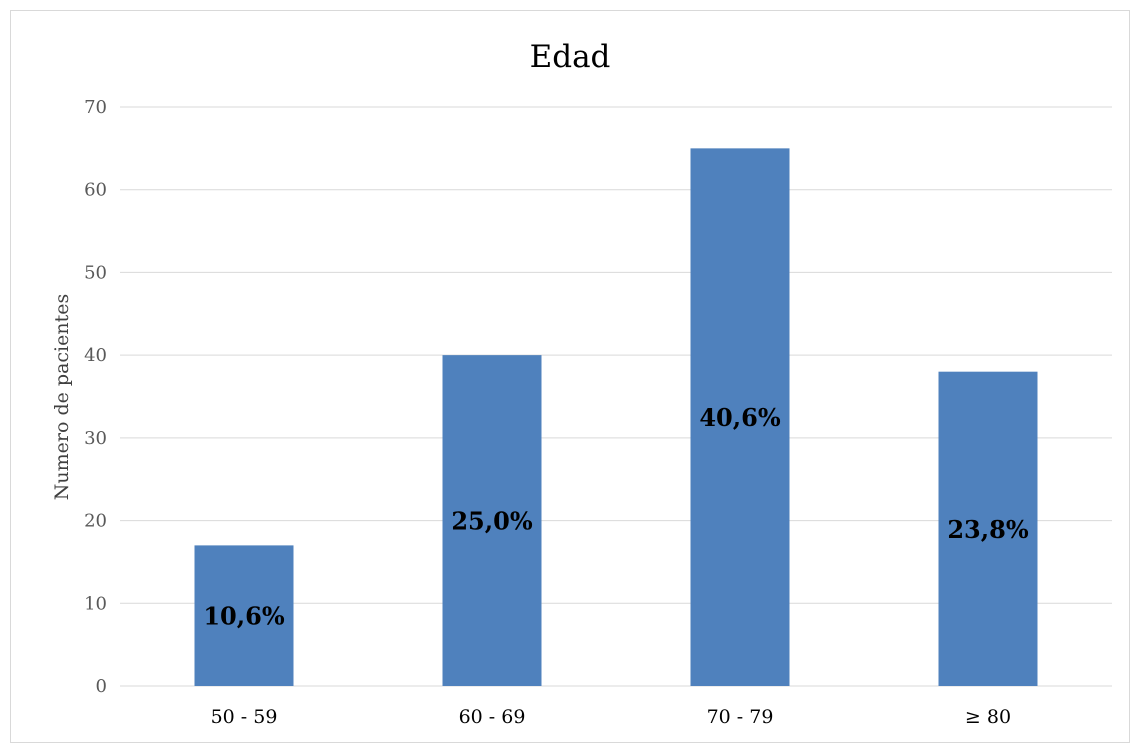 The image size is (1141, 744). Describe the element at coordinates (95, 272) in the screenshot. I see `y-tick-label: 50` at that location.